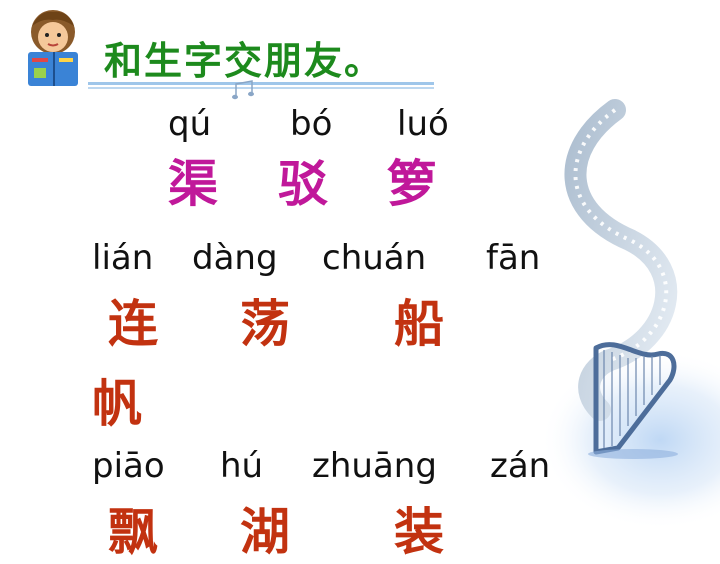 The width and height of the screenshot is (720, 564). What do you see at coordinates (261, 85) in the screenshot?
I see `title-underline` at bounding box center [261, 85].